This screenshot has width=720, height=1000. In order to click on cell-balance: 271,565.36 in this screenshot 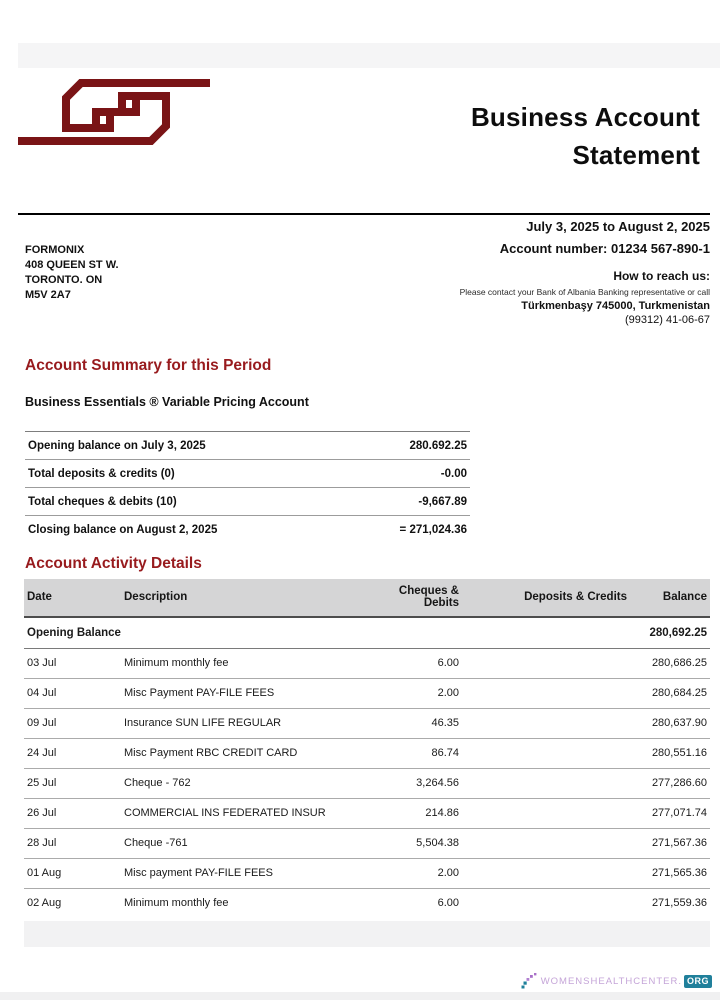, I will do `click(670, 873)`.